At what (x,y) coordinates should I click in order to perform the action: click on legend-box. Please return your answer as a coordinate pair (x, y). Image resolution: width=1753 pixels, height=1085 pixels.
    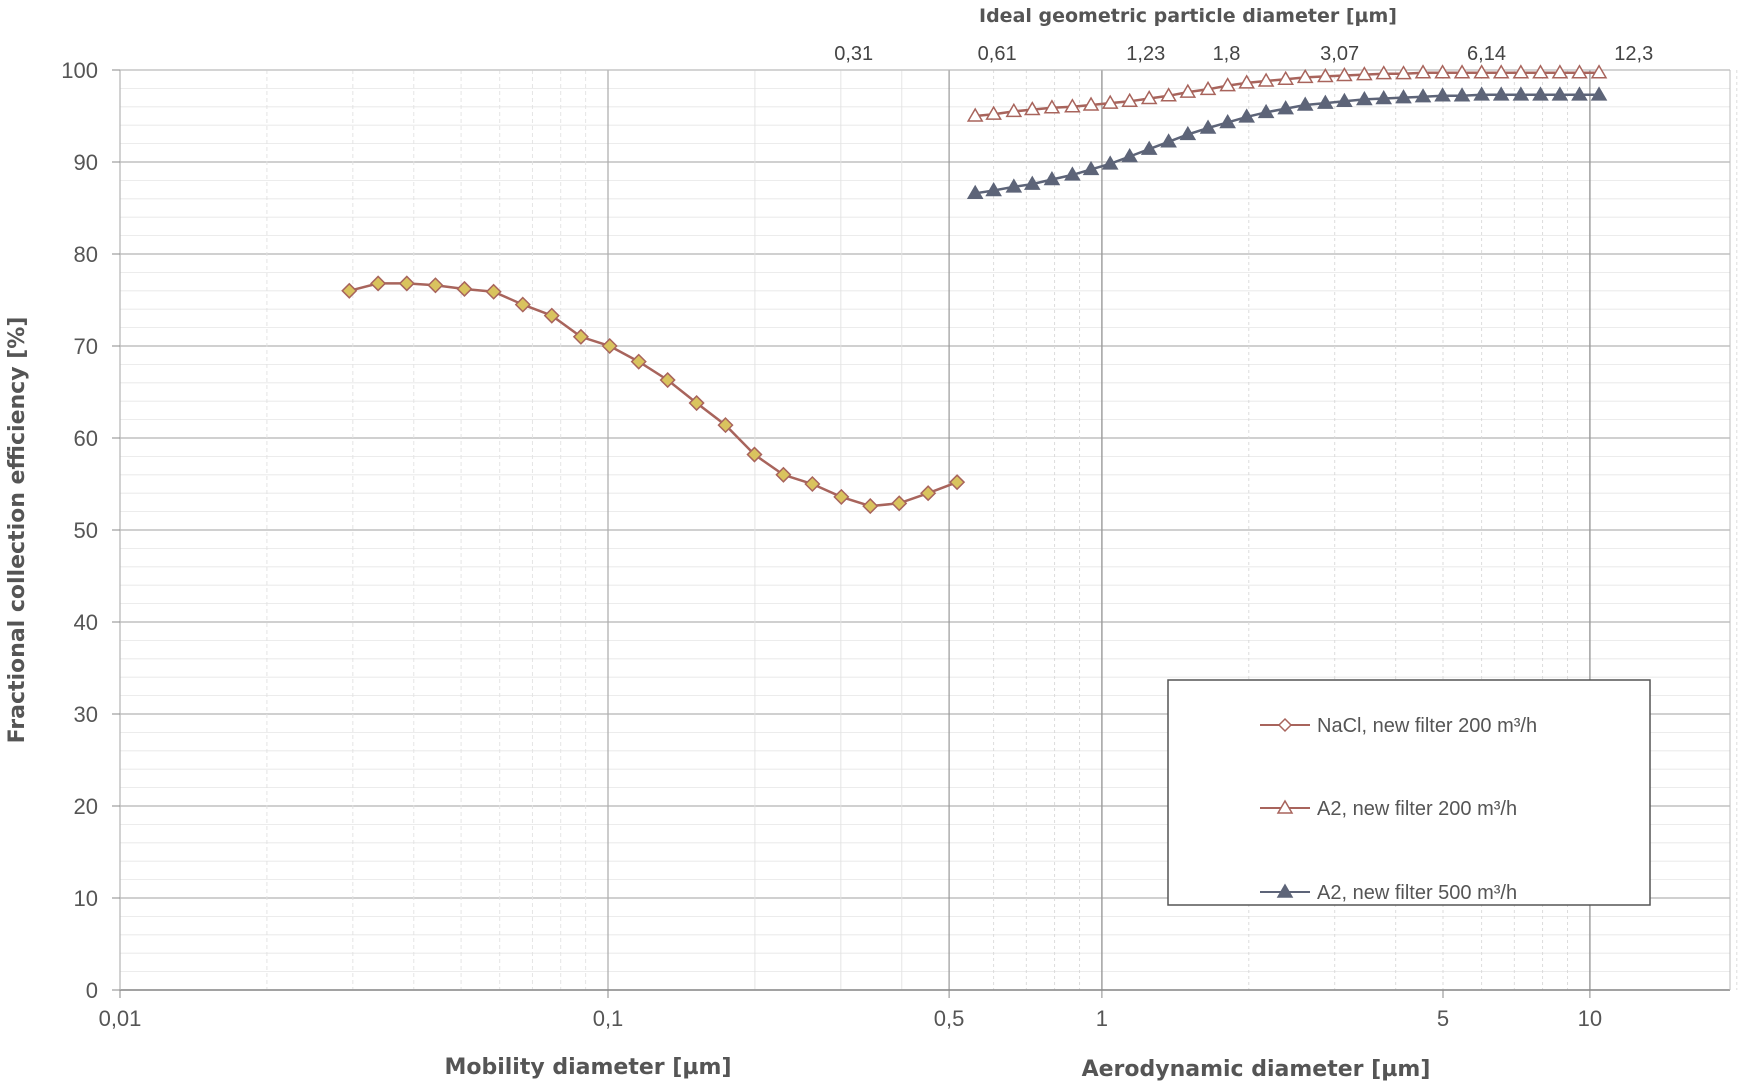
    Looking at the image, I should click on (1409, 792).